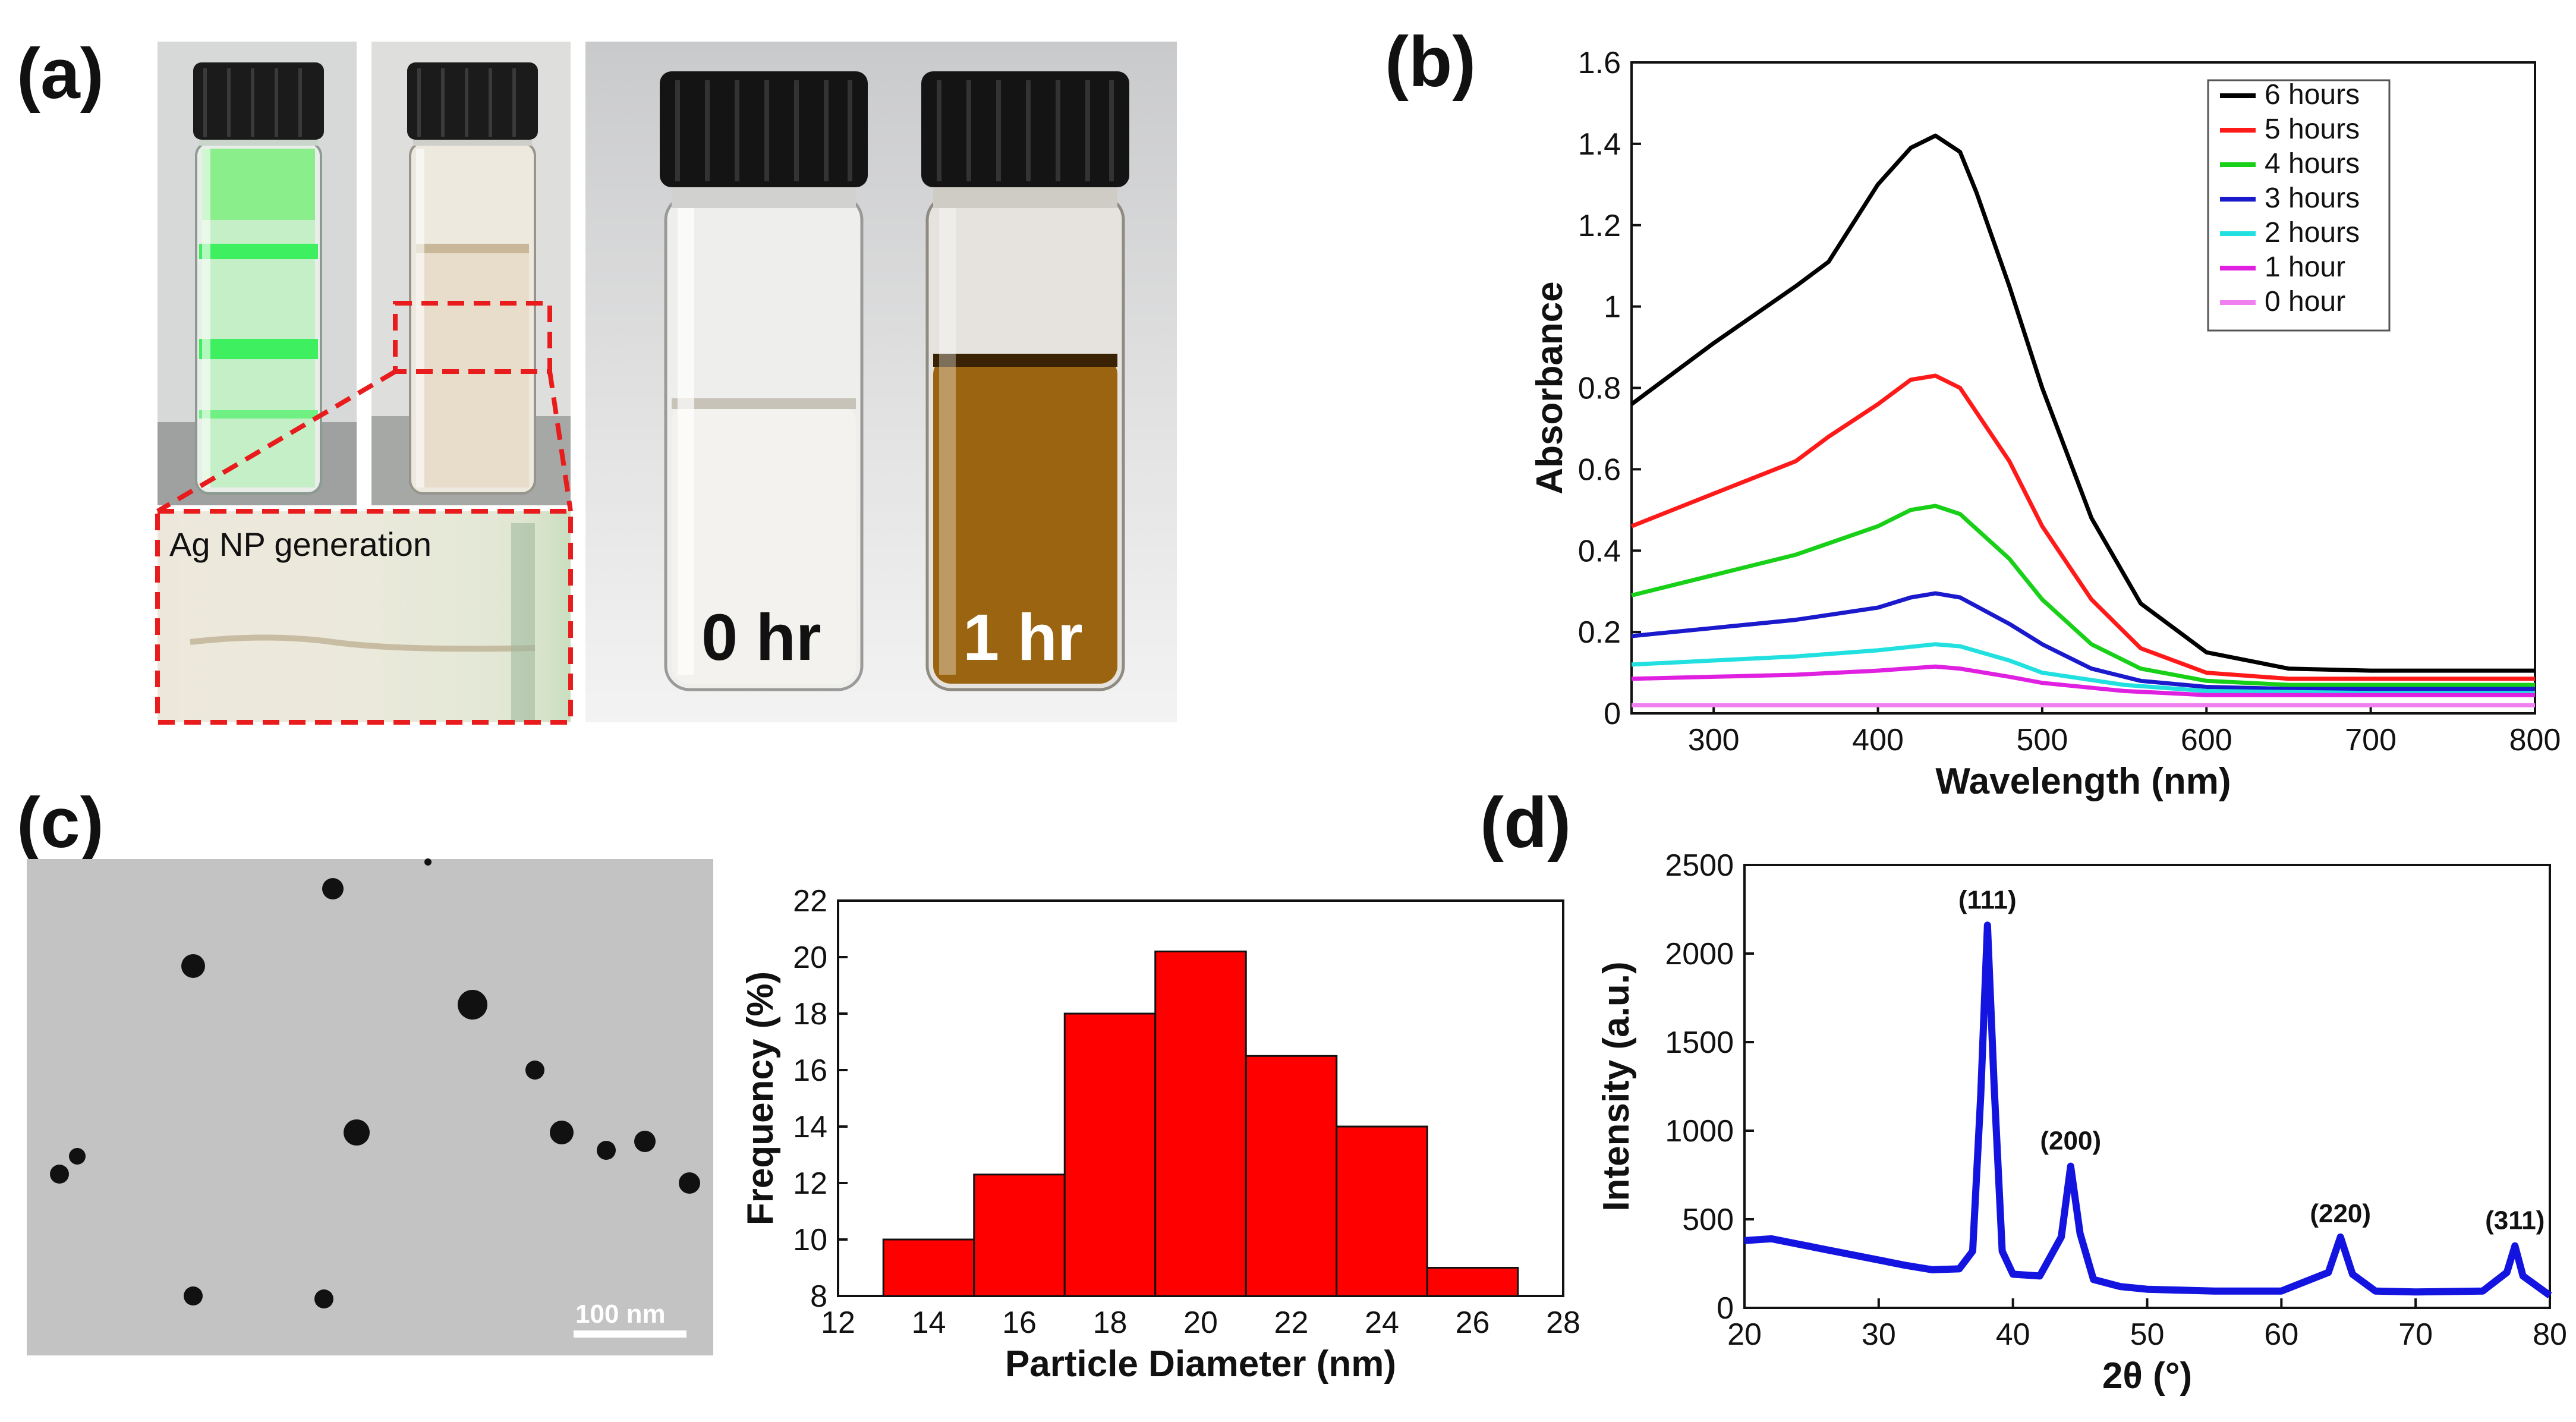 Image resolution: width=2576 pixels, height=1422 pixels. Describe the element at coordinates (2415, 1334) in the screenshot. I see `chart-d-x-tick-label: 70` at that location.